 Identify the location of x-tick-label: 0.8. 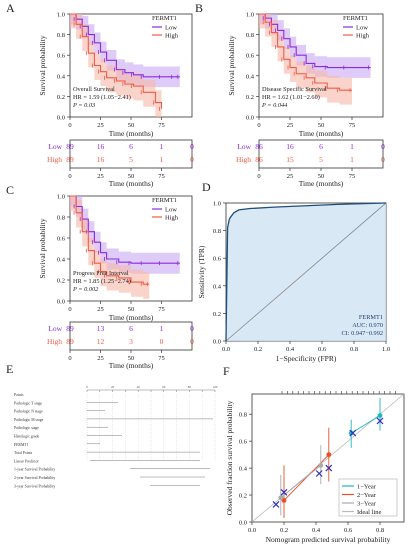
(354, 349).